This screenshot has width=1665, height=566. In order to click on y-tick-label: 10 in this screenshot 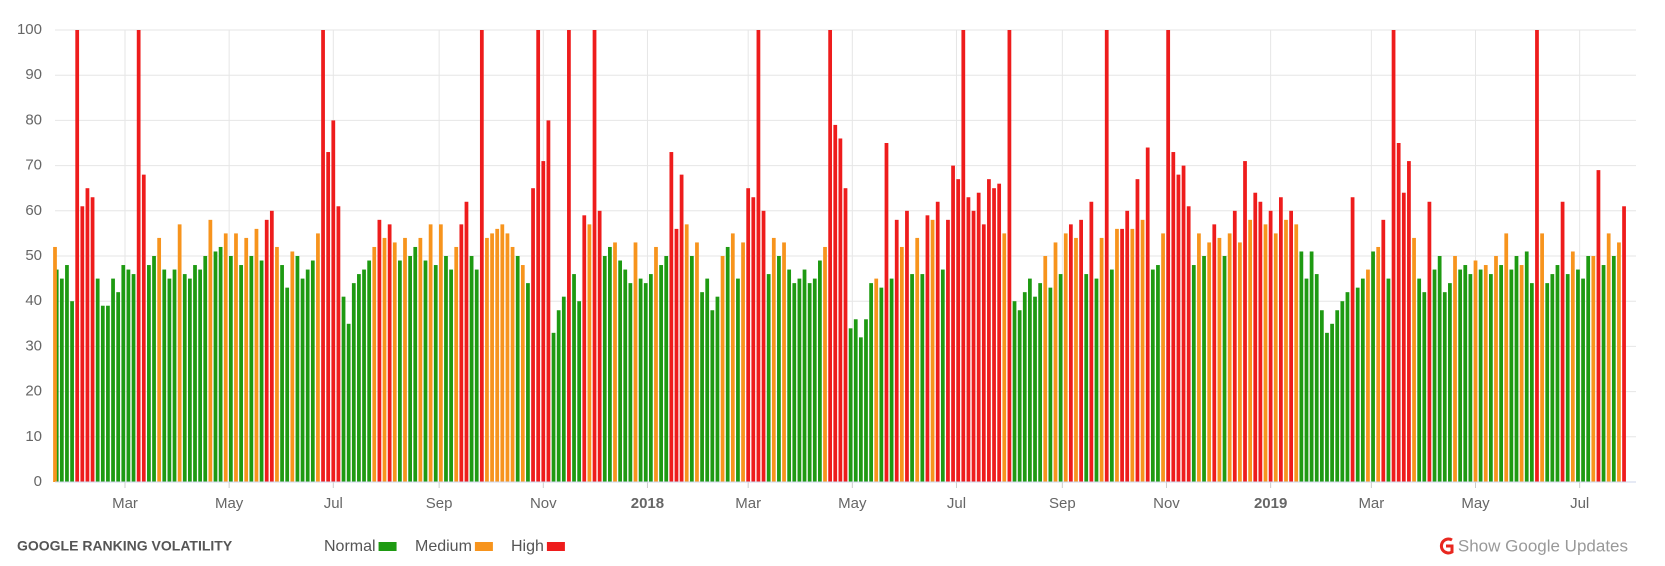, I will do `click(33, 436)`.